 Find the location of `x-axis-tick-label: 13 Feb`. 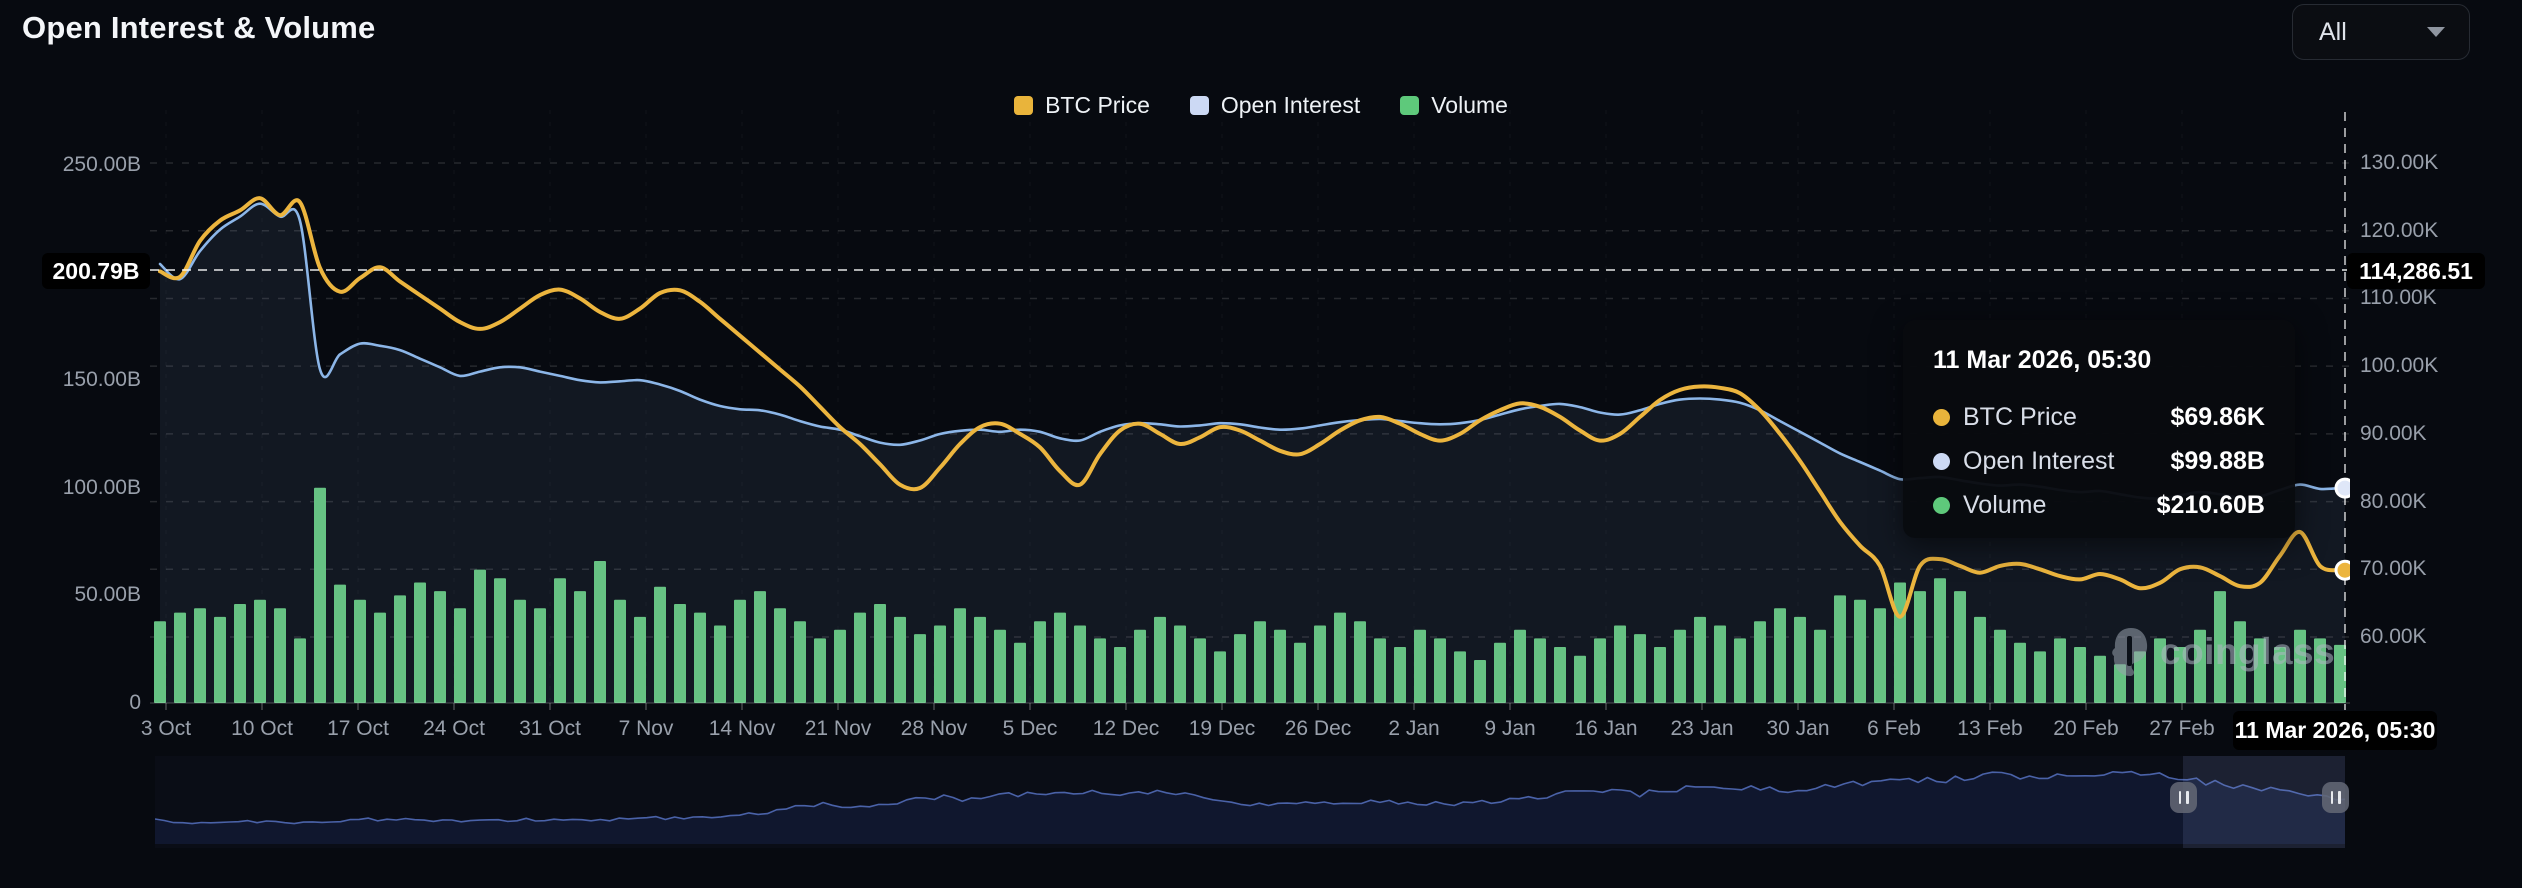

x-axis-tick-label: 13 Feb is located at coordinates (1990, 728).